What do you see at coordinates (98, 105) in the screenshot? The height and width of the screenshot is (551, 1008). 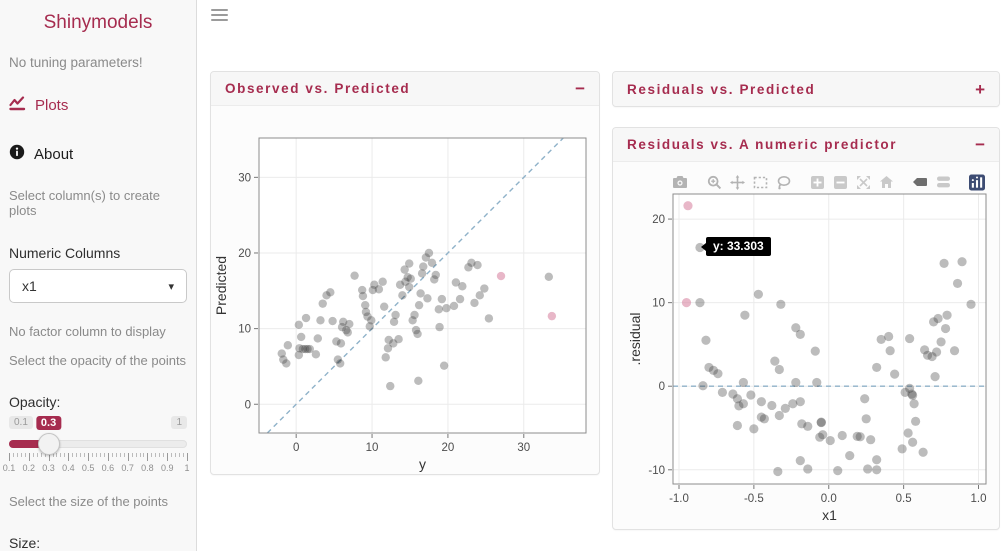 I see `sidebar-item-plots: Plots` at bounding box center [98, 105].